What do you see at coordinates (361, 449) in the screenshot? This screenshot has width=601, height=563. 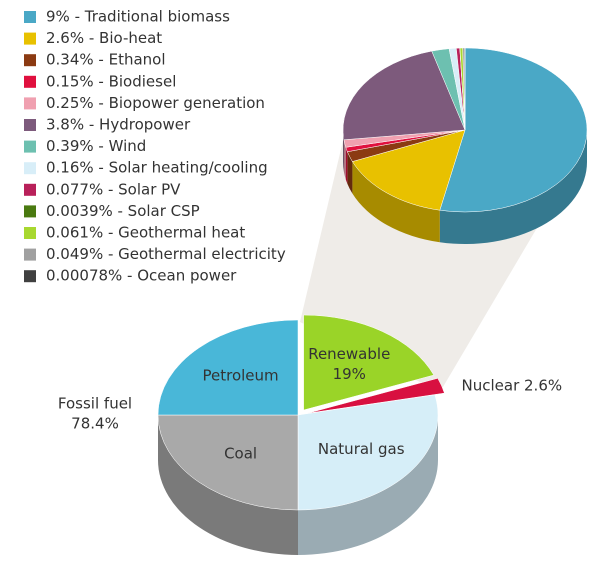 I see `slice-label: Natural gas` at bounding box center [361, 449].